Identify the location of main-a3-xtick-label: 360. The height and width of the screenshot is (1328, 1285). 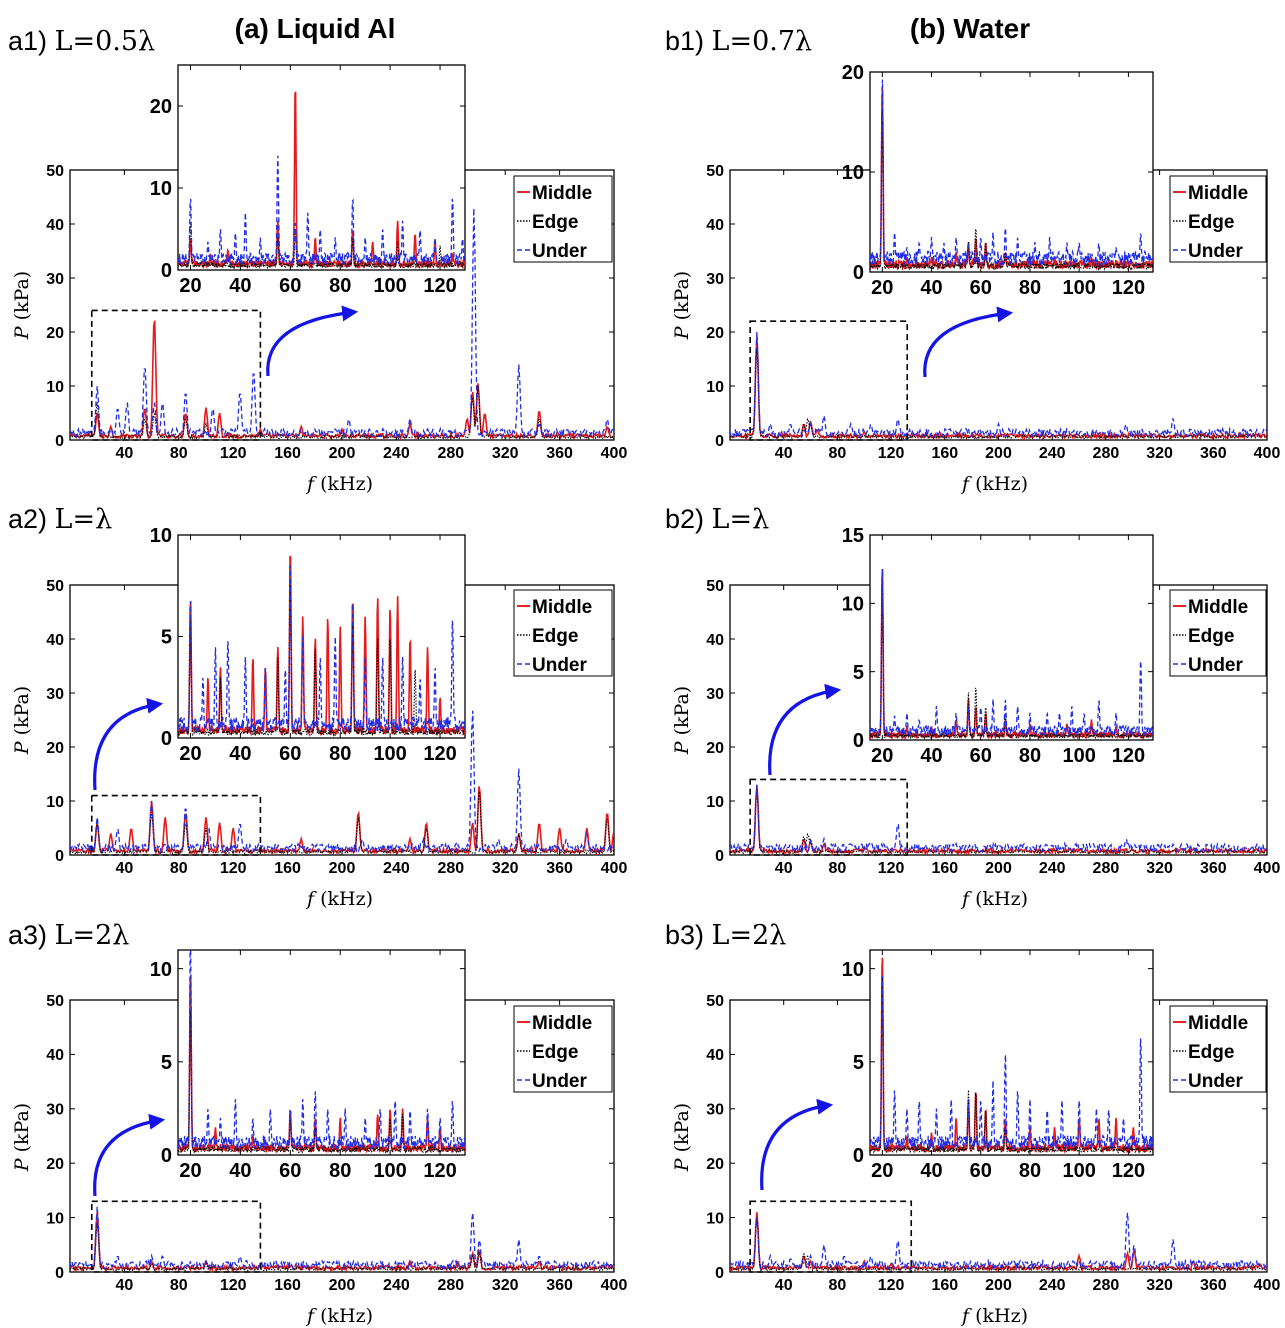
(559, 1285).